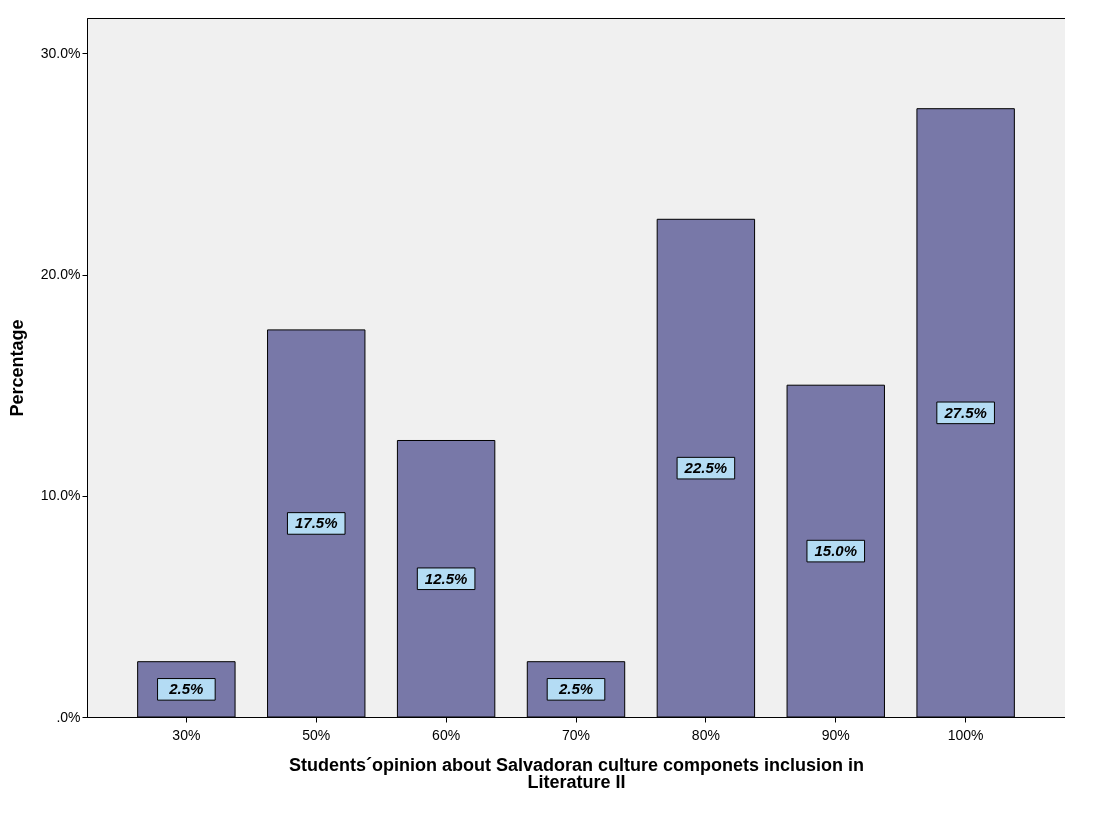  I want to click on y-tick-label: 20.0%, so click(60, 274).